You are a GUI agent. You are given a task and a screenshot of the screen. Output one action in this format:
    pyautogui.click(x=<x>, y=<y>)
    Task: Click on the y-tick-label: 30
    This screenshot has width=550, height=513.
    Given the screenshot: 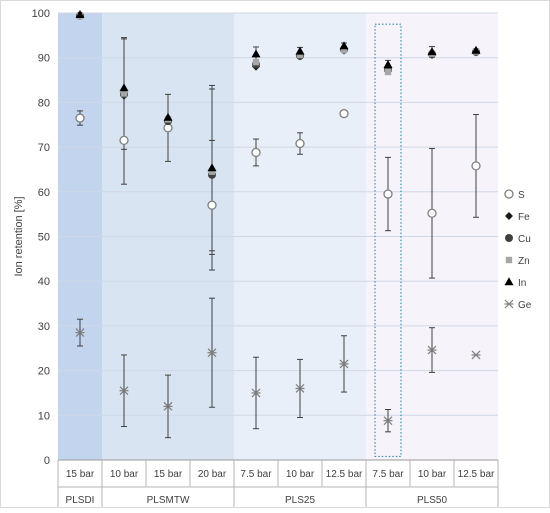 What is the action you would take?
    pyautogui.click(x=44, y=327)
    